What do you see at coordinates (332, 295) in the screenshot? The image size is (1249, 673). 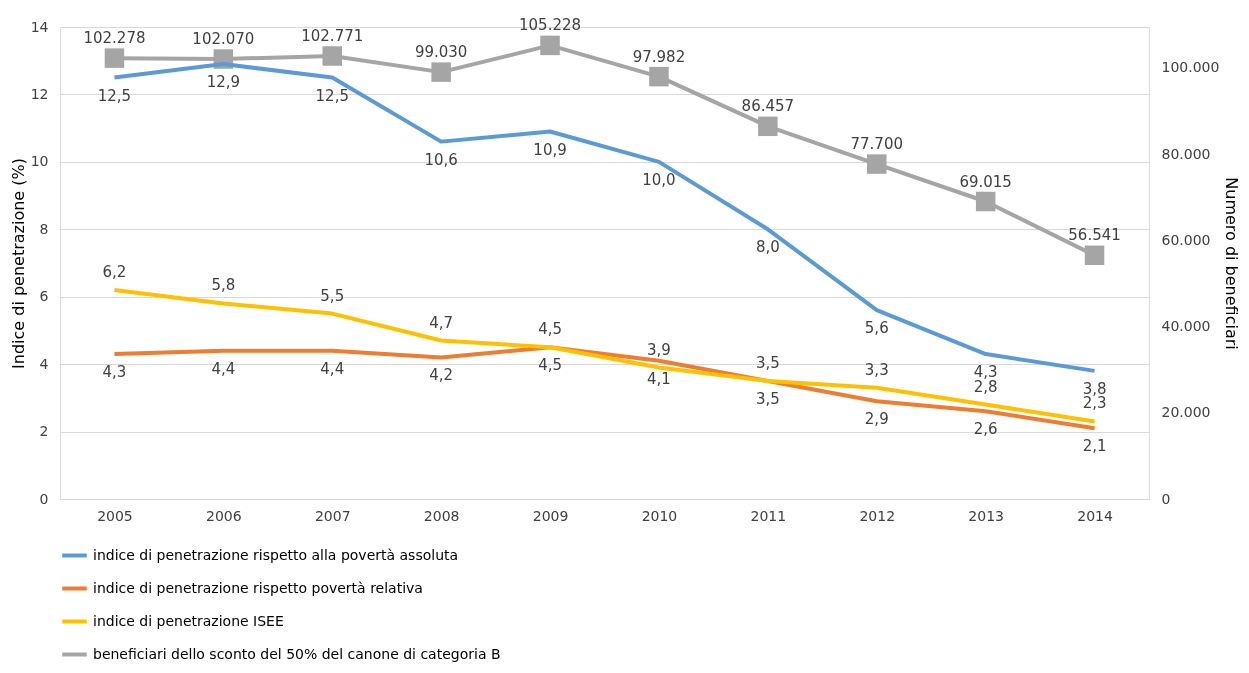 I see `data-label: 5,5` at bounding box center [332, 295].